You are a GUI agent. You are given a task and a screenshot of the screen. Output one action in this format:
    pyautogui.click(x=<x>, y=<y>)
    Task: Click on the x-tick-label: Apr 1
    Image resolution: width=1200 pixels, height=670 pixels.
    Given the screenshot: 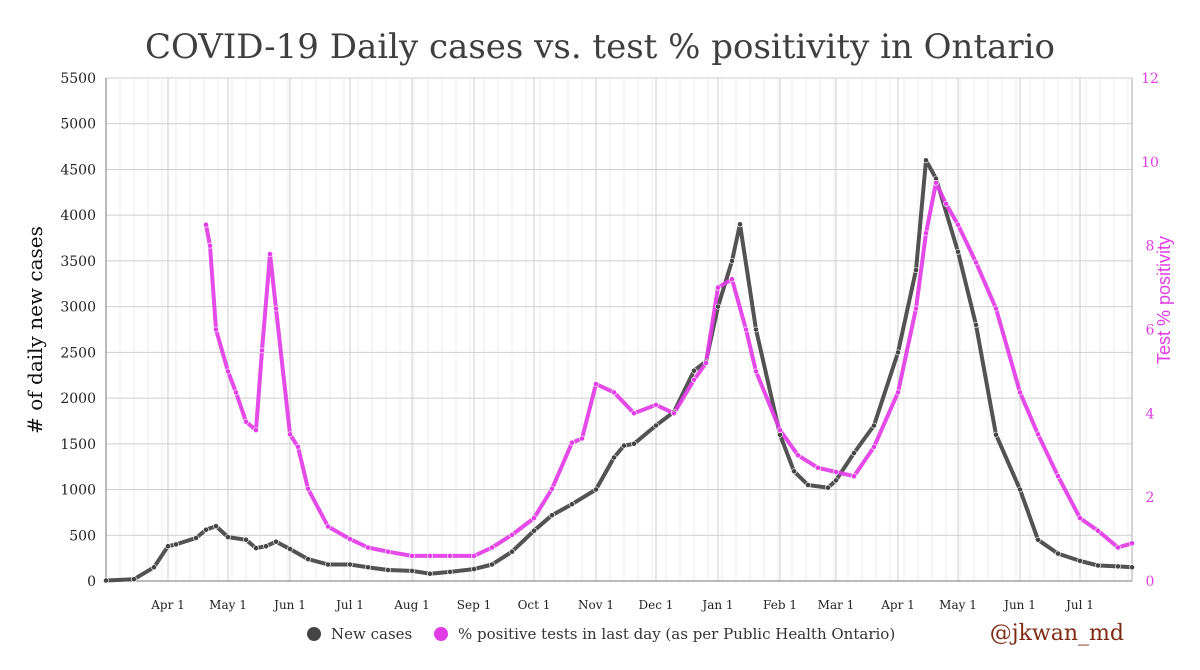 What is the action you would take?
    pyautogui.click(x=167, y=605)
    